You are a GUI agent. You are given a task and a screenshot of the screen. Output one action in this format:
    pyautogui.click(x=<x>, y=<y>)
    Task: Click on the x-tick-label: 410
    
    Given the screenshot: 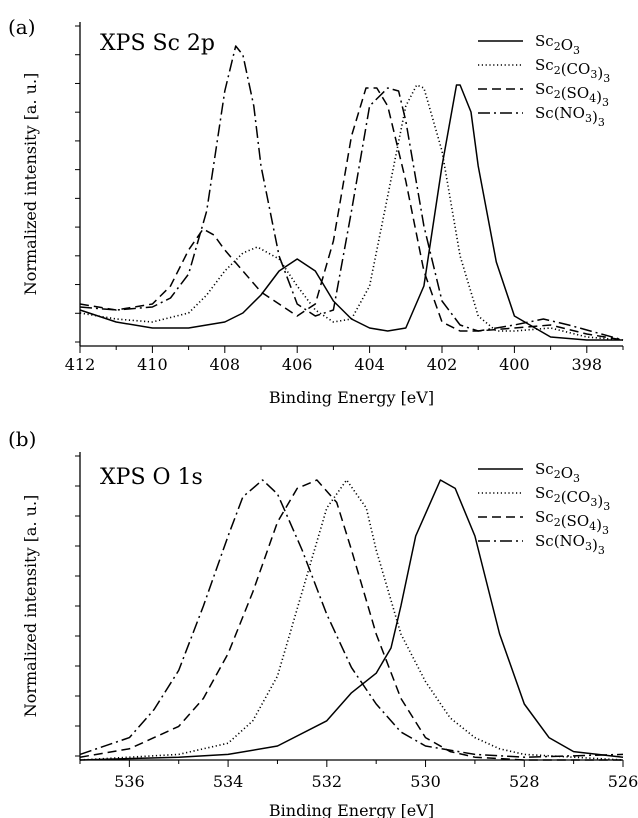 What is the action you would take?
    pyautogui.click(x=152, y=364)
    